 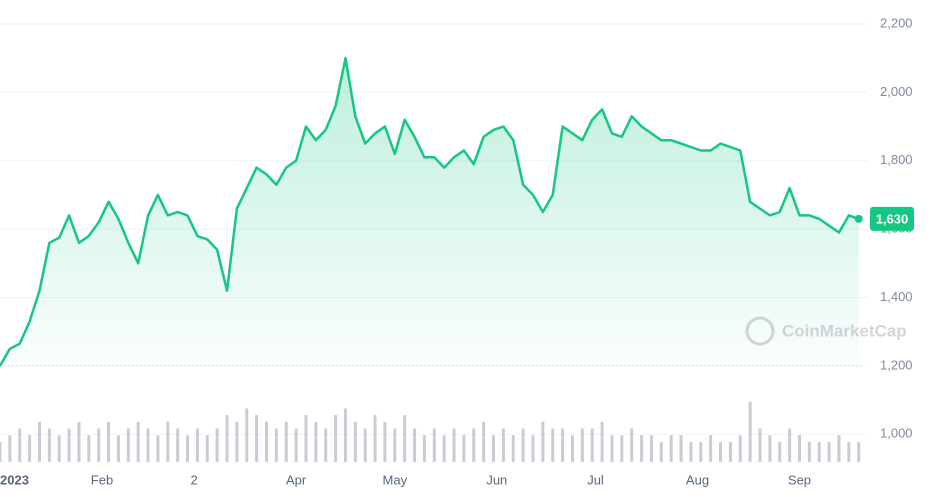 What do you see at coordinates (844, 330) in the screenshot?
I see `watermark-text: CoinMarketCap` at bounding box center [844, 330].